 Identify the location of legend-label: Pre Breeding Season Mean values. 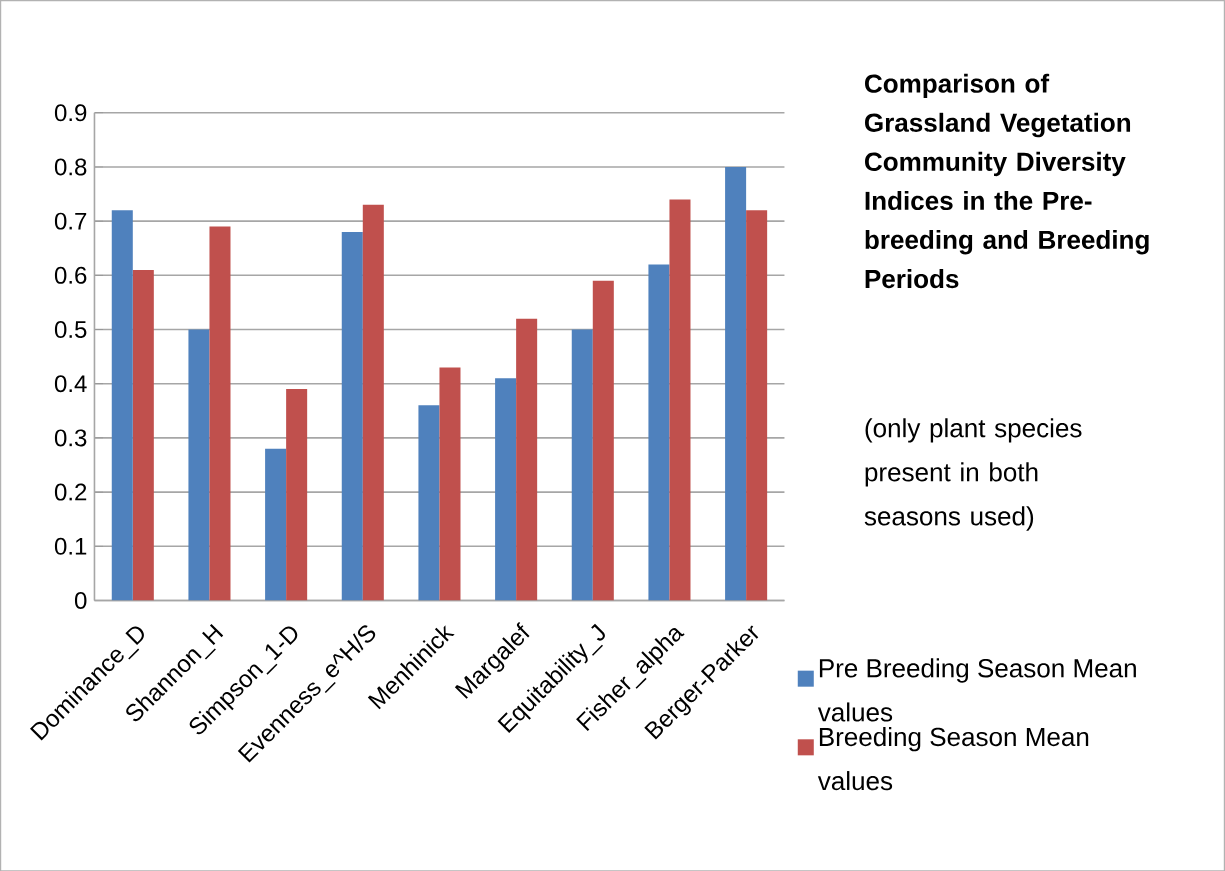
(976, 690).